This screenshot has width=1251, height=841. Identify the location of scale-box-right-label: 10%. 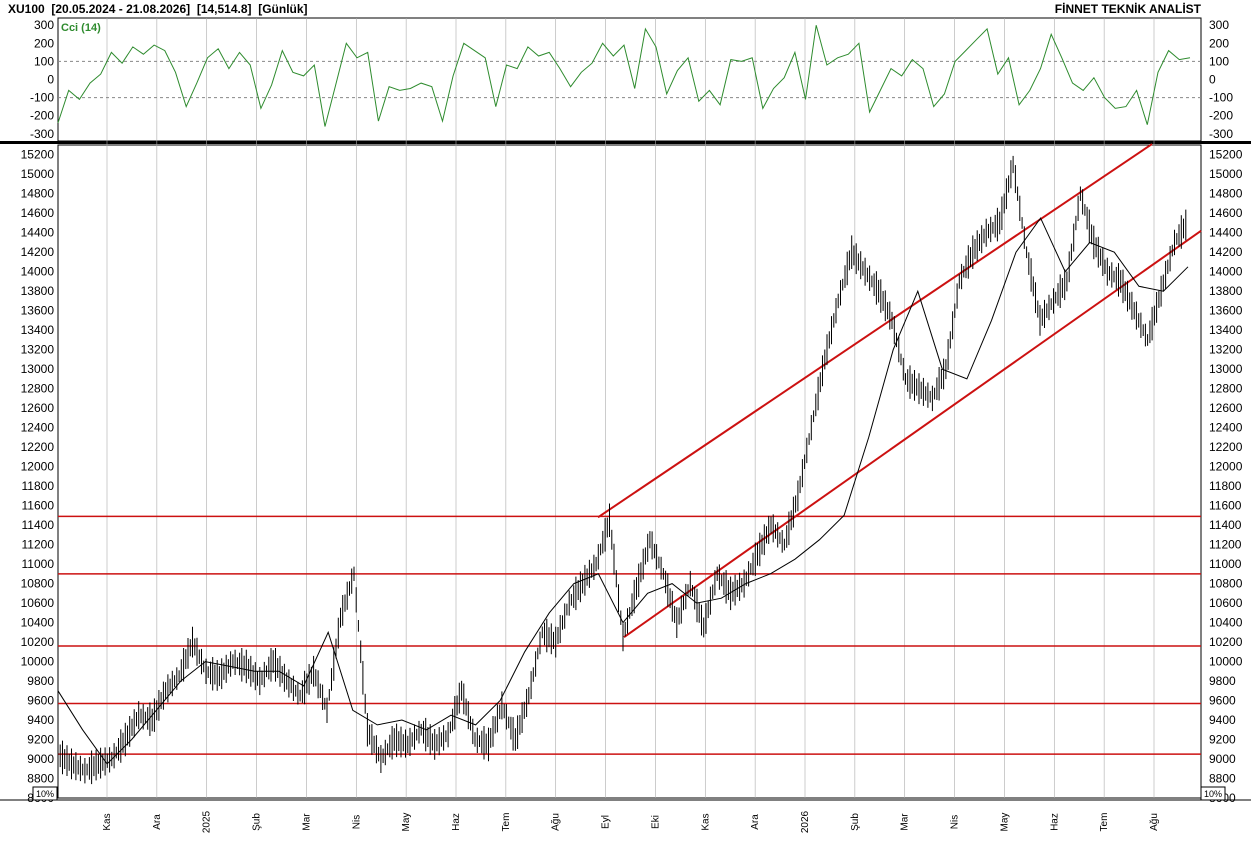
(1213, 794).